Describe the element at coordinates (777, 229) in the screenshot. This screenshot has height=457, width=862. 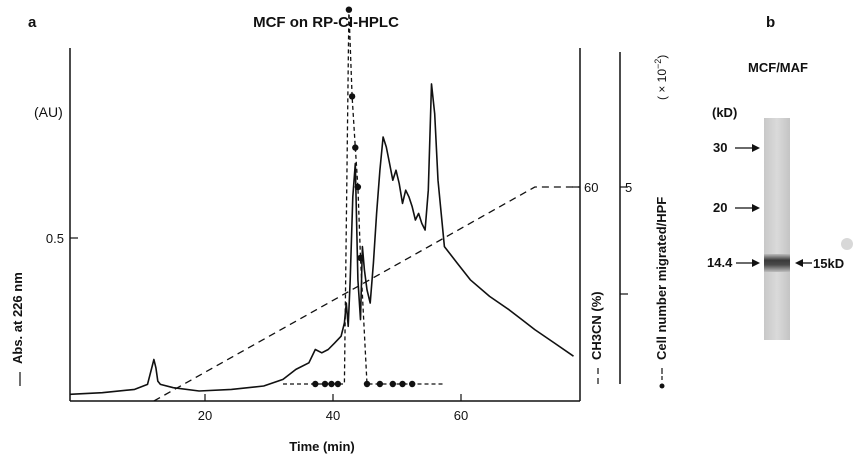
I see `gel-lane` at that location.